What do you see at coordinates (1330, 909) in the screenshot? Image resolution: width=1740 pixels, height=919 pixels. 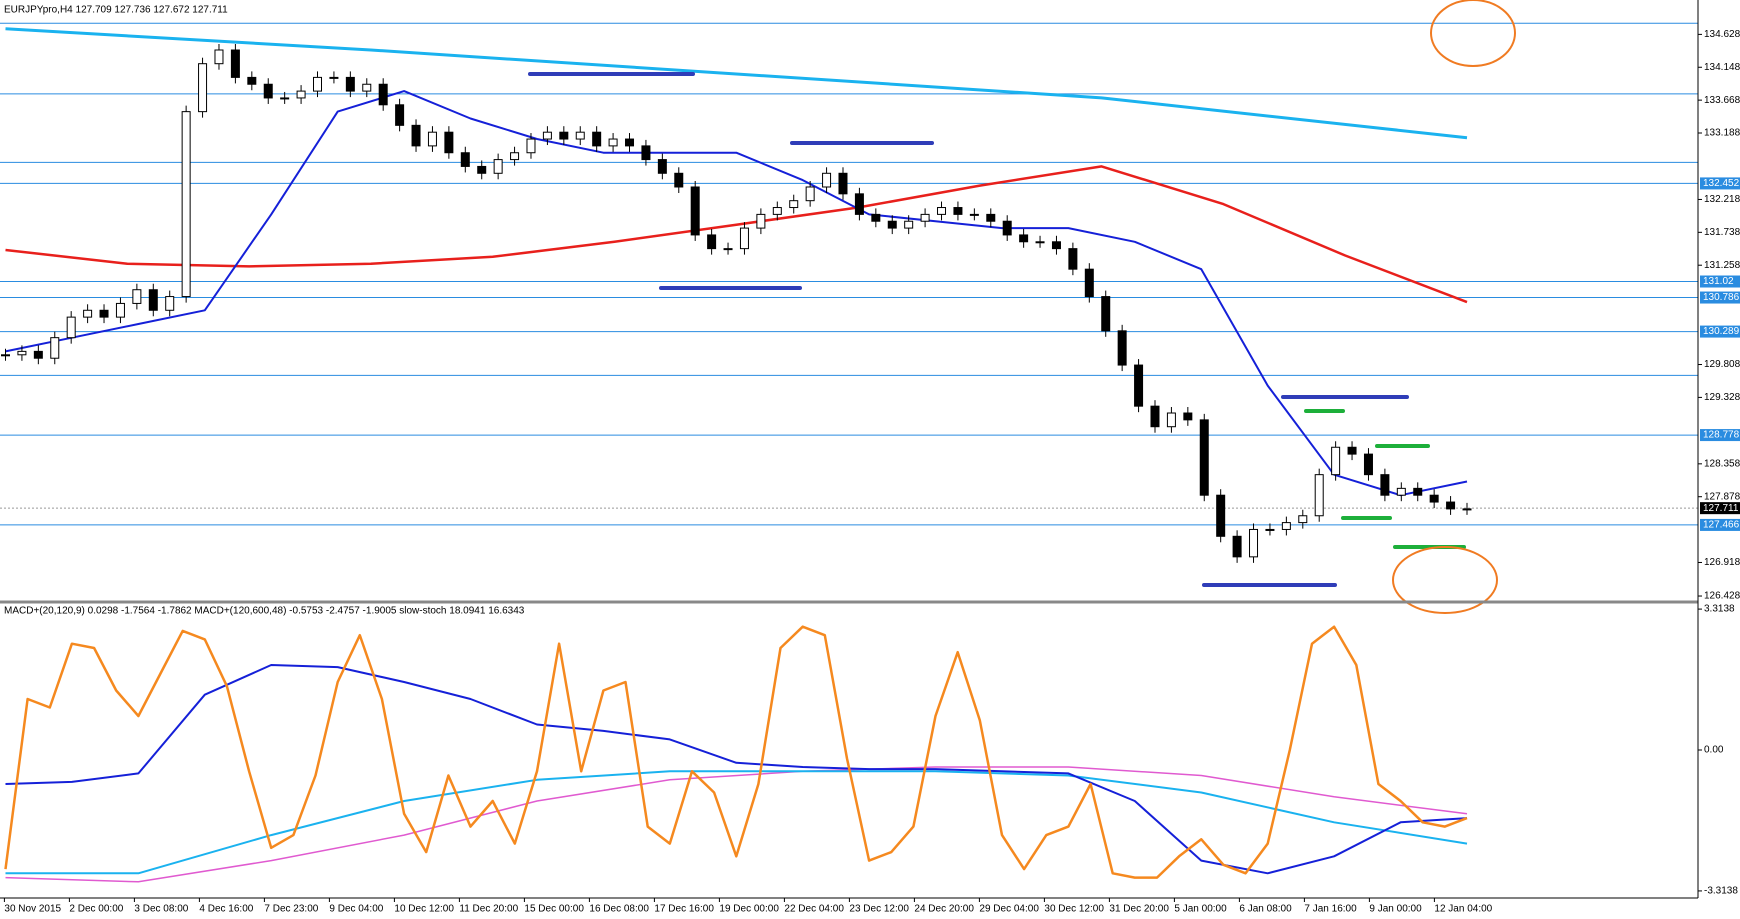 I see `time-label: 7 Jan 16:00` at bounding box center [1330, 909].